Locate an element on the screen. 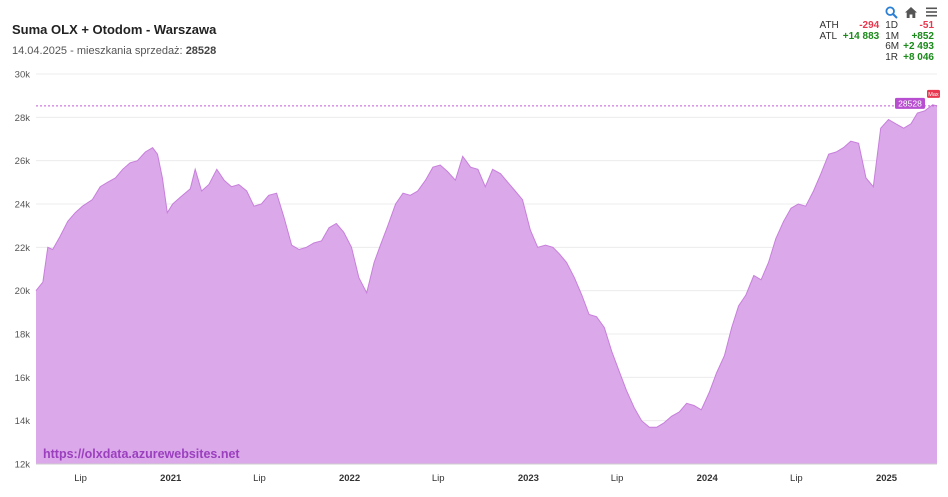 This screenshot has width=948, height=497. y-tick-label: 28k is located at coordinates (23, 118).